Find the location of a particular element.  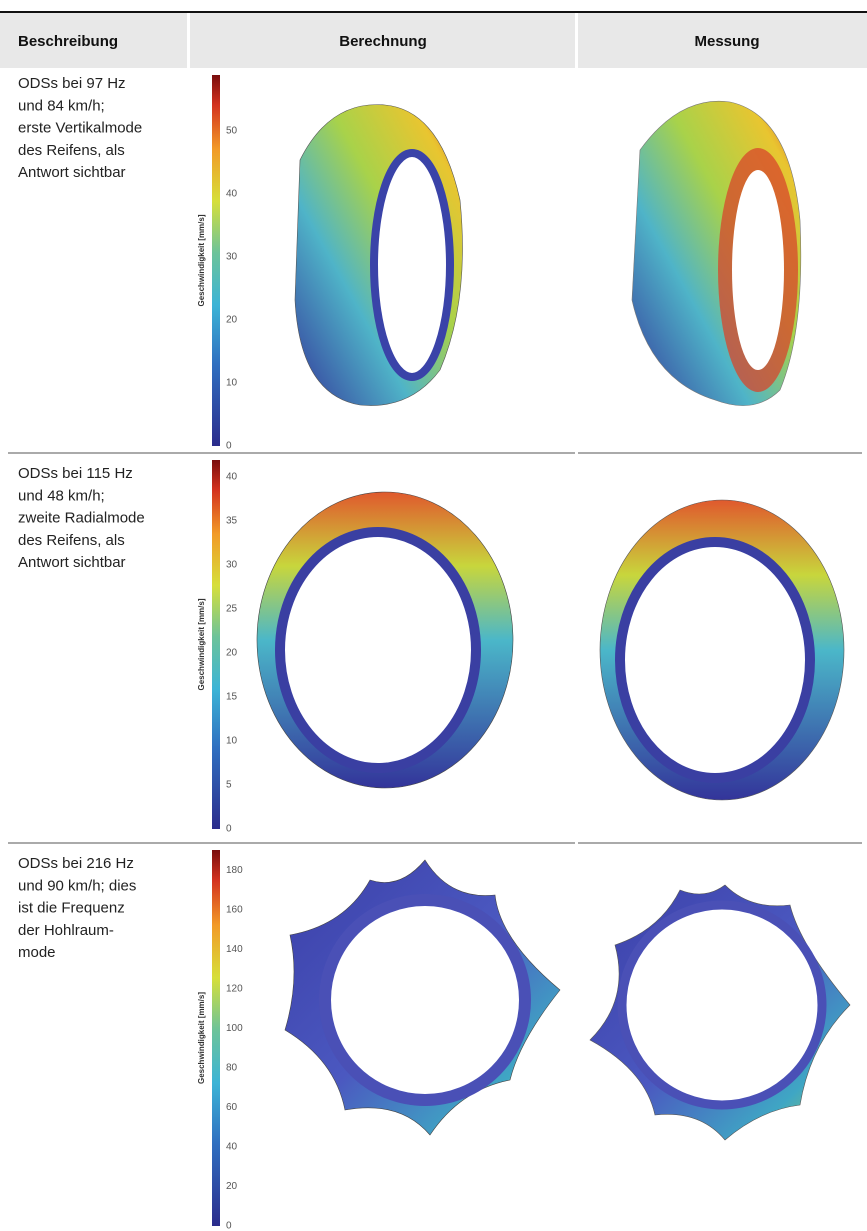

colorbar-tick-label: 180 is located at coordinates (234, 870).